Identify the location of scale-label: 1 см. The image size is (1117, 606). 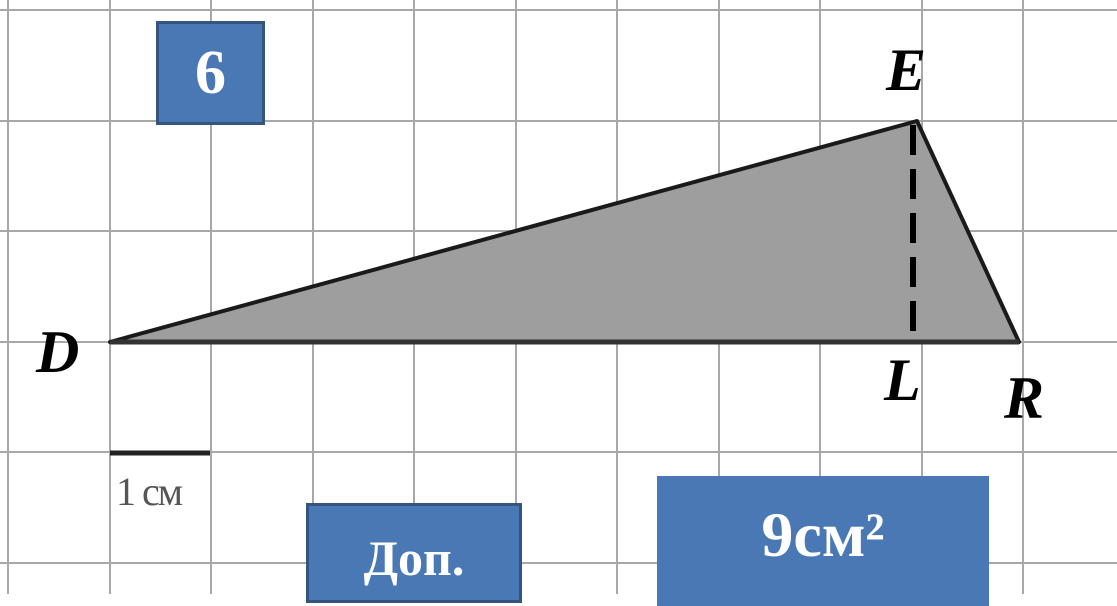
(149, 491).